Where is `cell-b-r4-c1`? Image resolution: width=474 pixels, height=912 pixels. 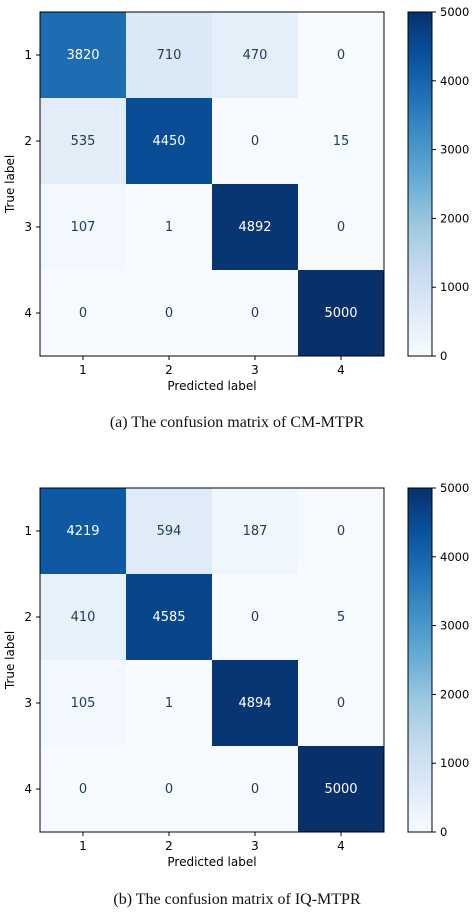 cell-b-r4-c1 is located at coordinates (83, 789).